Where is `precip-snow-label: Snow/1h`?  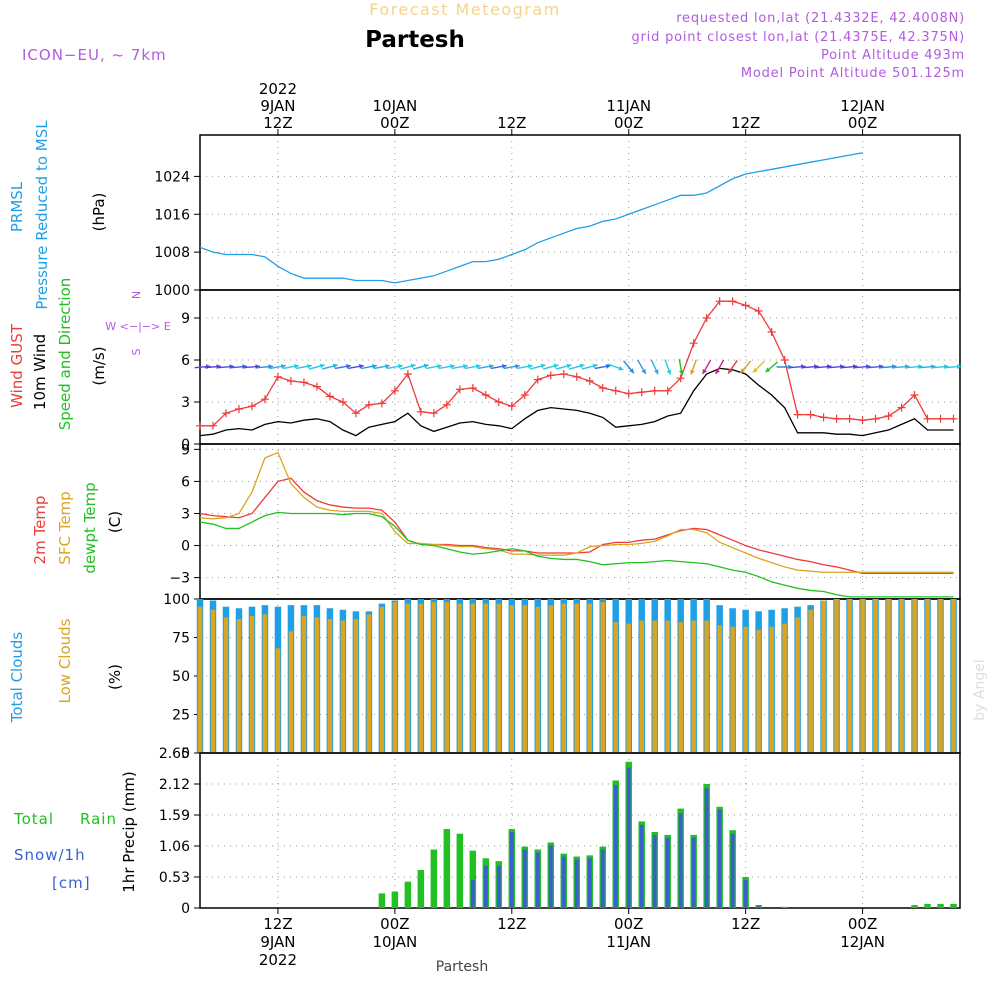
precip-snow-label: Snow/1h is located at coordinates (50, 855).